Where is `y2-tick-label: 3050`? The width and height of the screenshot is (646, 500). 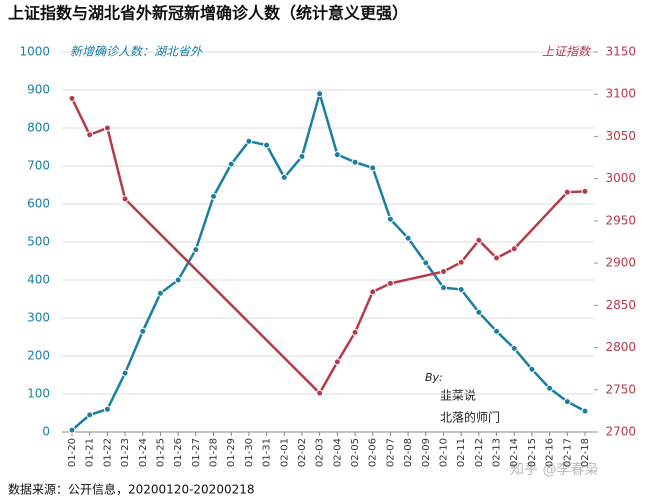 y2-tick-label: 3050 is located at coordinates (620, 136).